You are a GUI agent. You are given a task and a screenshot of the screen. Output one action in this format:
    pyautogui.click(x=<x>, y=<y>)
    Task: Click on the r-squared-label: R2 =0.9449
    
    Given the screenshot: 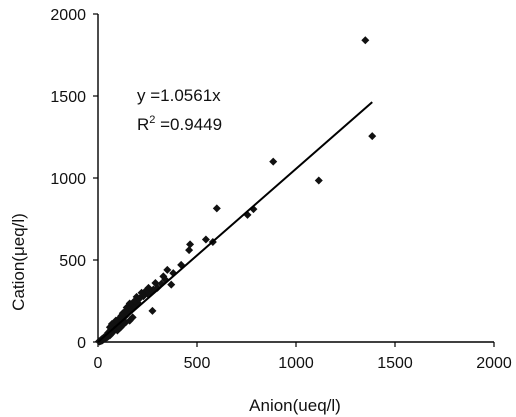 What is the action you would take?
    pyautogui.click(x=179, y=124)
    